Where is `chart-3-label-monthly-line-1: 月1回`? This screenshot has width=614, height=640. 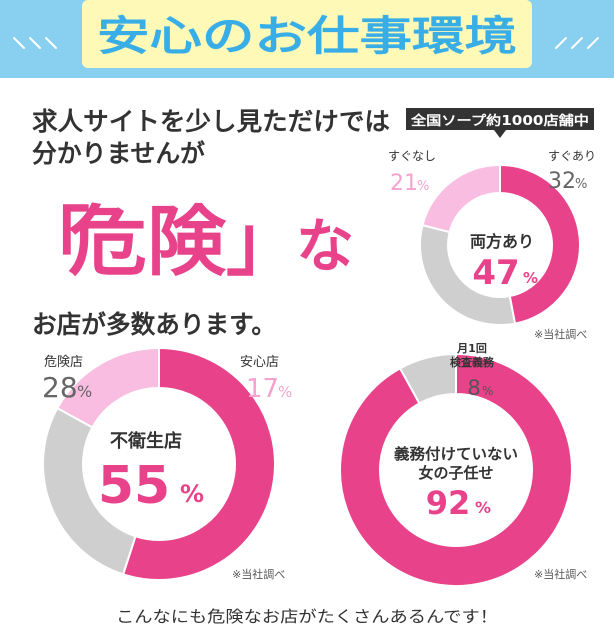 chart-3-label-monthly-line-1: 月1回 is located at coordinates (471, 348).